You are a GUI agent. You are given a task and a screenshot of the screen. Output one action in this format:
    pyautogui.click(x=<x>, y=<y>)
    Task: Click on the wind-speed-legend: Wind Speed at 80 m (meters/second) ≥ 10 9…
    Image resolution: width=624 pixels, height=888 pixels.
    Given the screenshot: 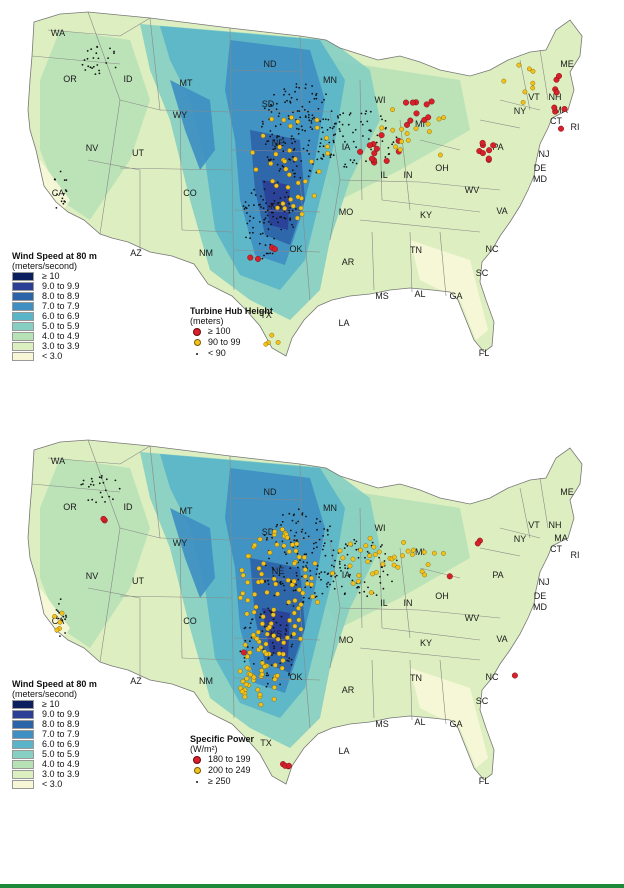 What is the action you would take?
    pyautogui.click(x=54, y=734)
    